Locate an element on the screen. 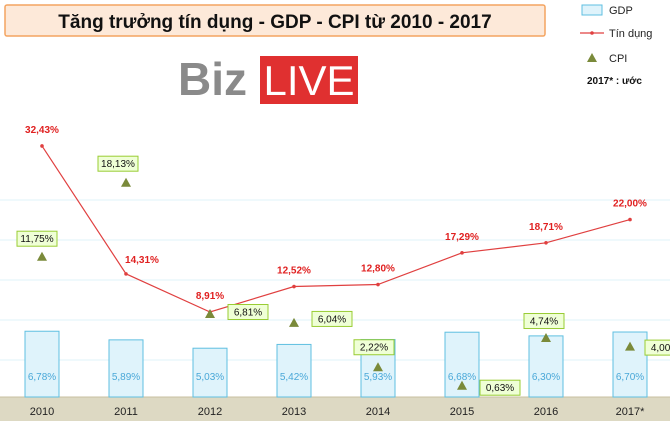  cpi-label-2012: 6,81% is located at coordinates (248, 313).